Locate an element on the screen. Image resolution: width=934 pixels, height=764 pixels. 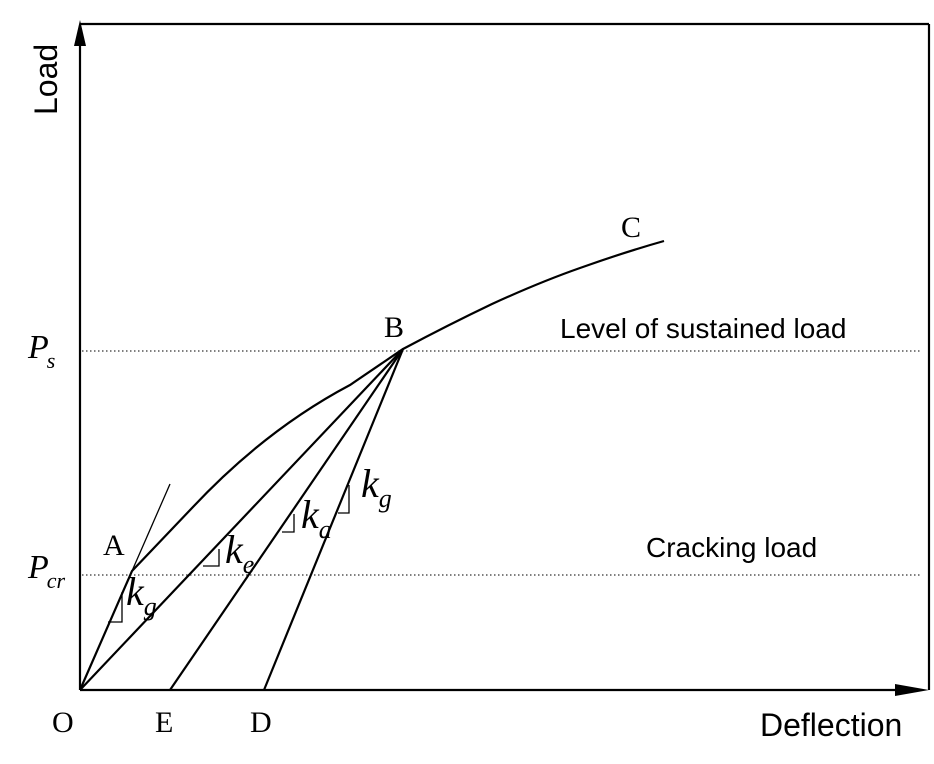
y-axis-label: Load is located at coordinates (46, 79).